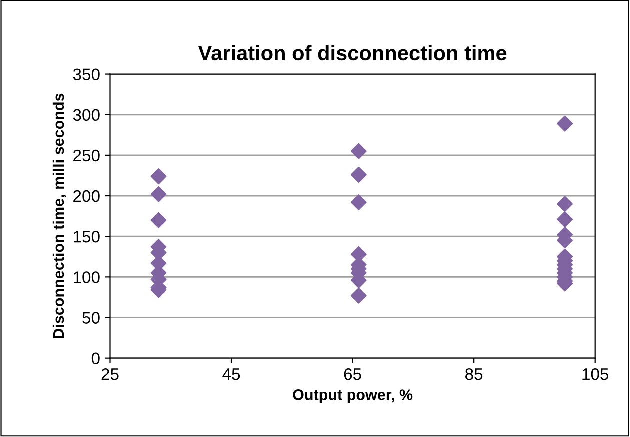  What do you see at coordinates (86, 115) in the screenshot?
I see `y-tick-label: 300` at bounding box center [86, 115].